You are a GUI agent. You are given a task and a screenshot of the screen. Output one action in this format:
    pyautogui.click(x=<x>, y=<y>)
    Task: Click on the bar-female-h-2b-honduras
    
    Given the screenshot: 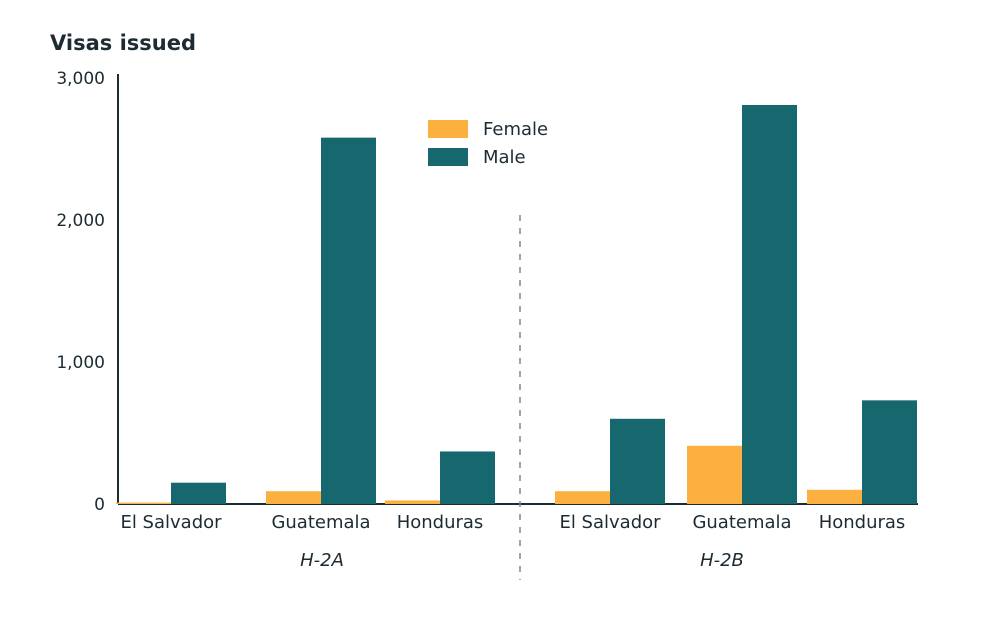 What is the action you would take?
    pyautogui.click(x=834, y=496)
    